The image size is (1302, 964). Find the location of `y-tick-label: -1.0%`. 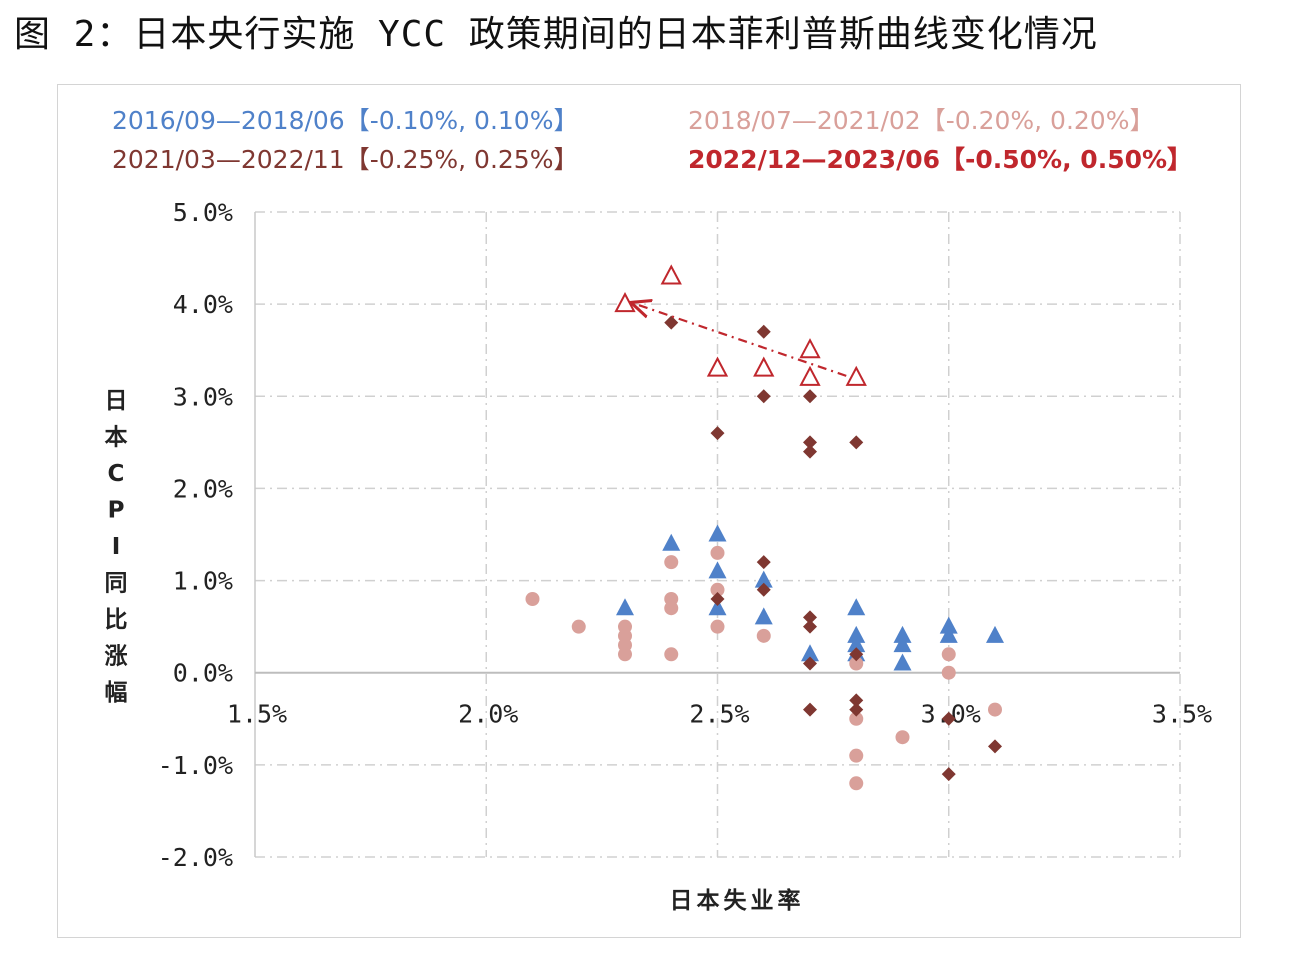

y-tick-label: -1.0% is located at coordinates (195, 765).